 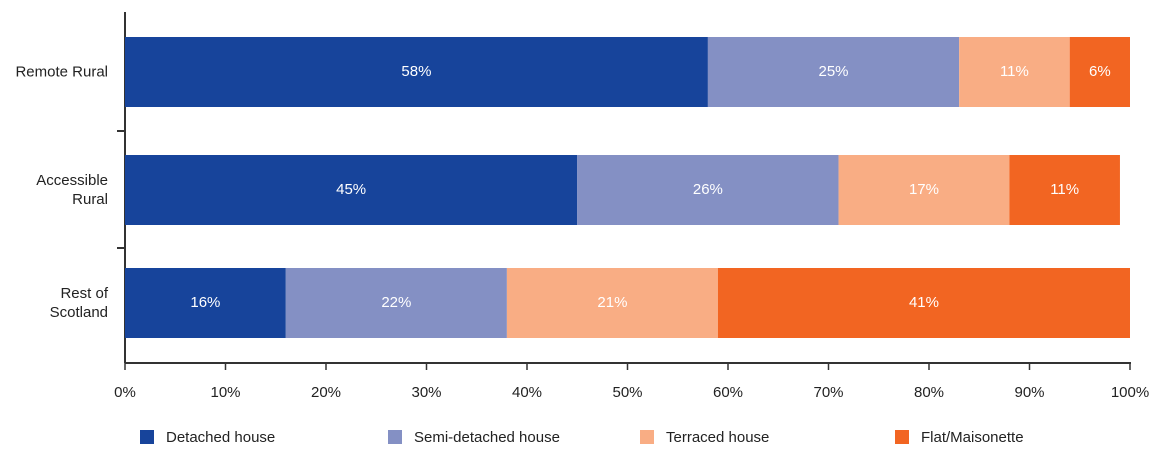 I want to click on value-label: 41%, so click(x=924, y=302).